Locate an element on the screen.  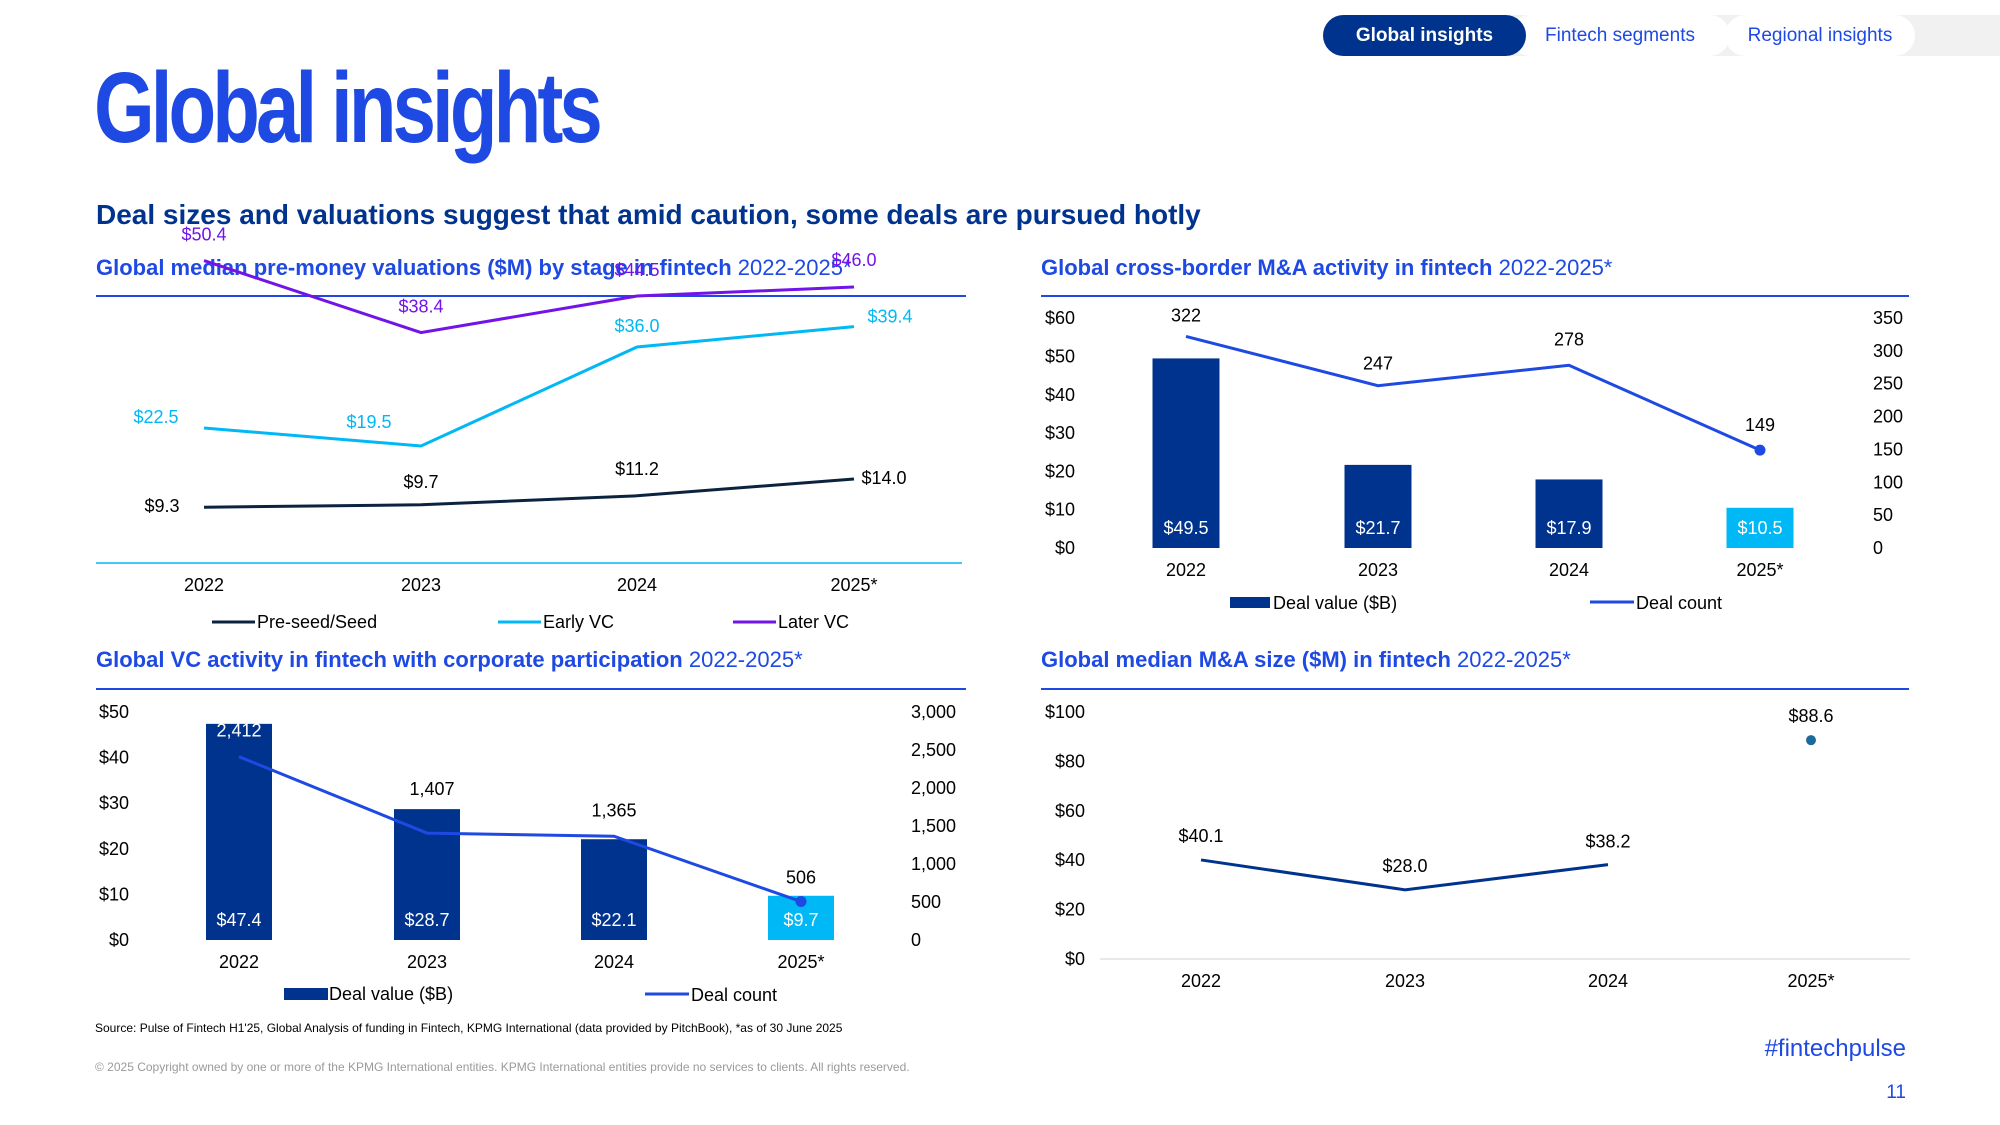
cross-border-right-tick: 250 is located at coordinates (1888, 384).